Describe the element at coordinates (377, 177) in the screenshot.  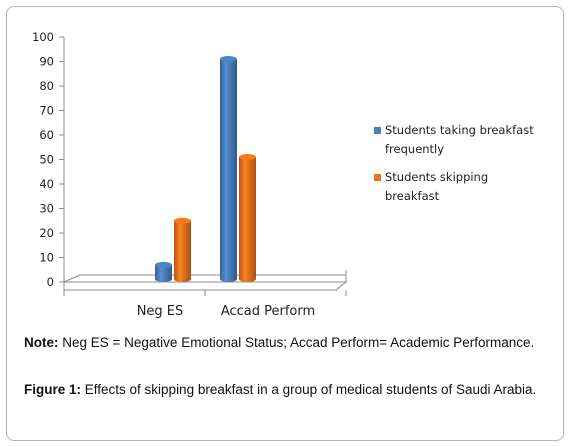
I see `legend-swatch-skipping` at that location.